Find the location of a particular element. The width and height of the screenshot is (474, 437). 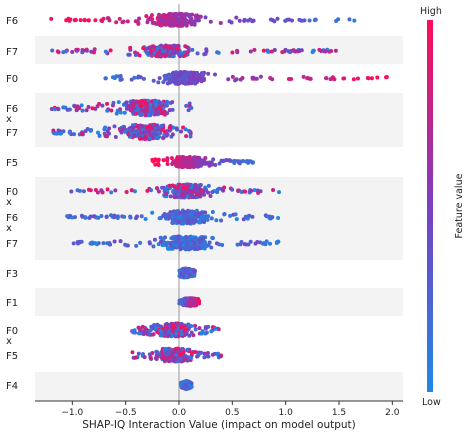

x-axis: −1.0 −0.5 0.0 0.5 1.0 1.5 2.0 is located at coordinates (219, 409).